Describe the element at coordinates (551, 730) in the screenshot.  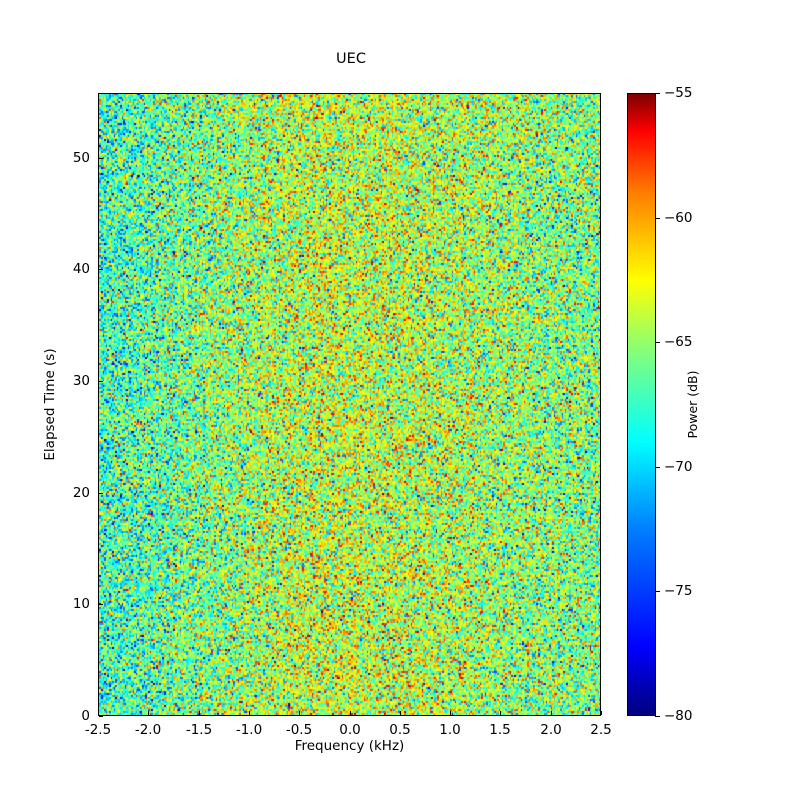
I see `x-tick-label: 2.0` at that location.